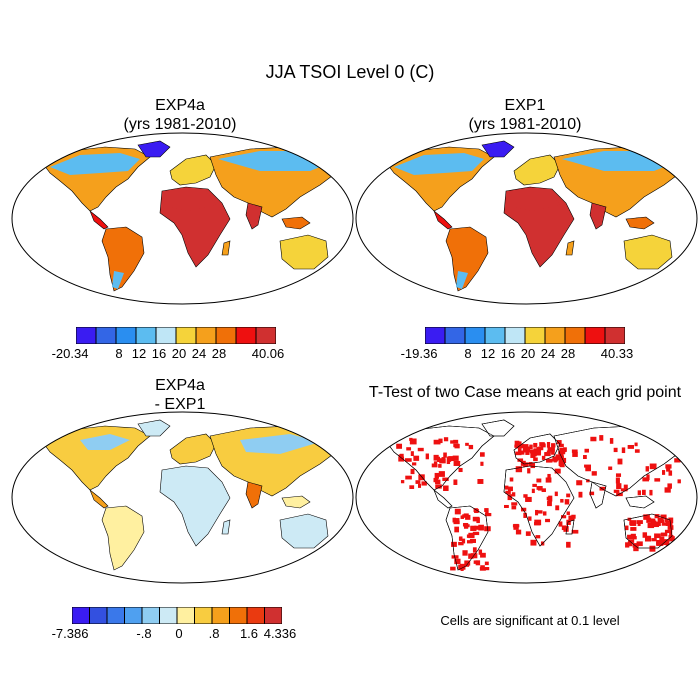 This screenshot has height=700, width=700. I want to click on colorbar-diff, so click(177, 615).